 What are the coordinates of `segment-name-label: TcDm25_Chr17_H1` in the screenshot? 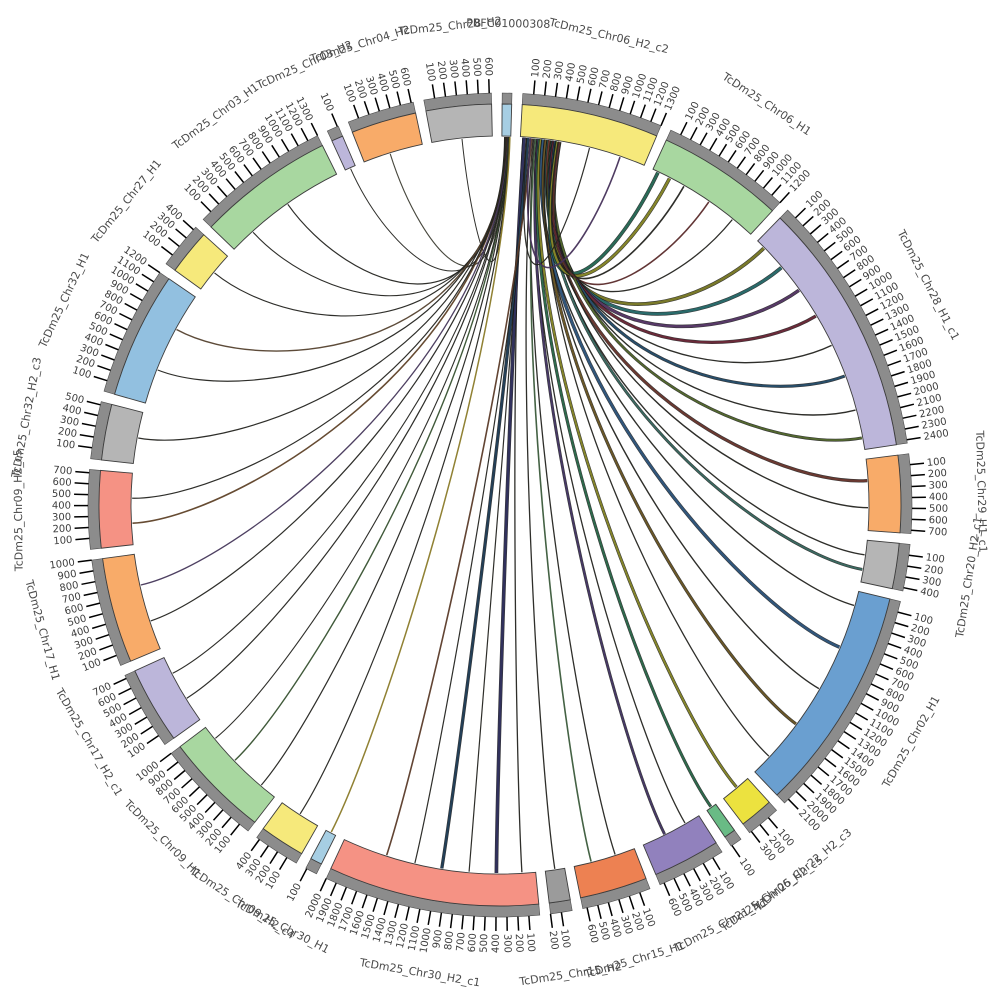 It's located at (42, 630).